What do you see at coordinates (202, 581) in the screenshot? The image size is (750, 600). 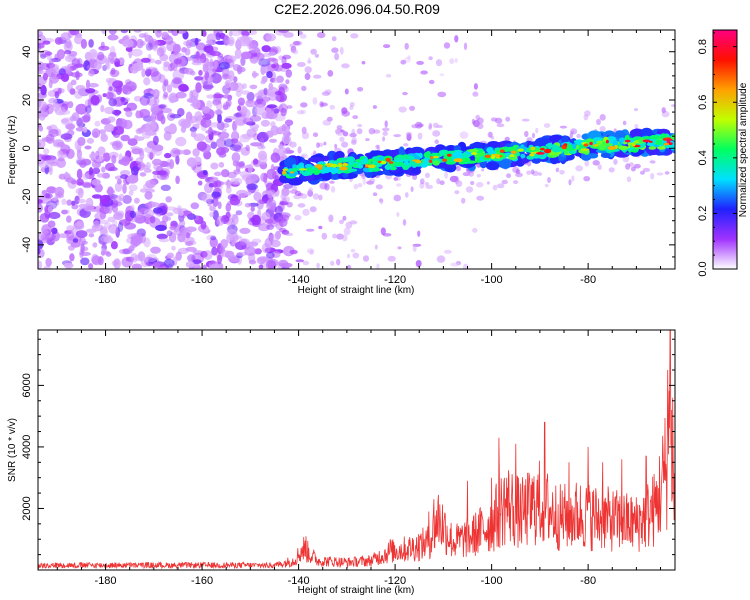 I see `x-tick-label: -160` at bounding box center [202, 581].